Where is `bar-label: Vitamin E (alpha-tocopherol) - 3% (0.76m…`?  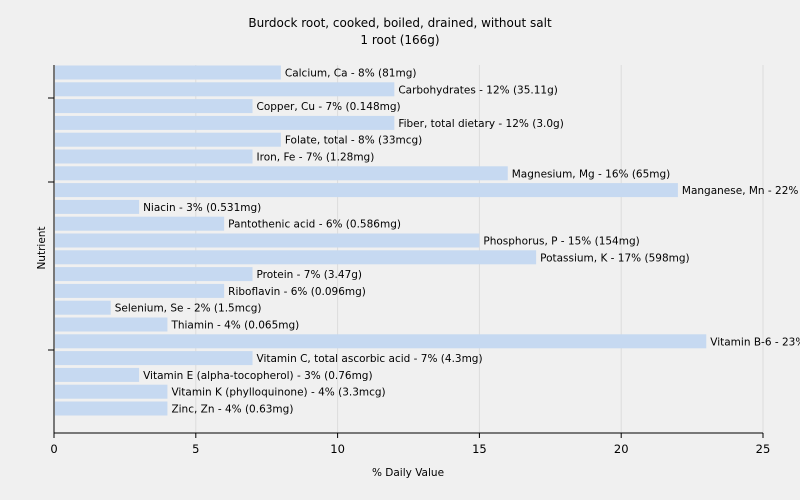
bar-label: Vitamin E (alpha-tocopherol) - 3% (0.76m… is located at coordinates (258, 376).